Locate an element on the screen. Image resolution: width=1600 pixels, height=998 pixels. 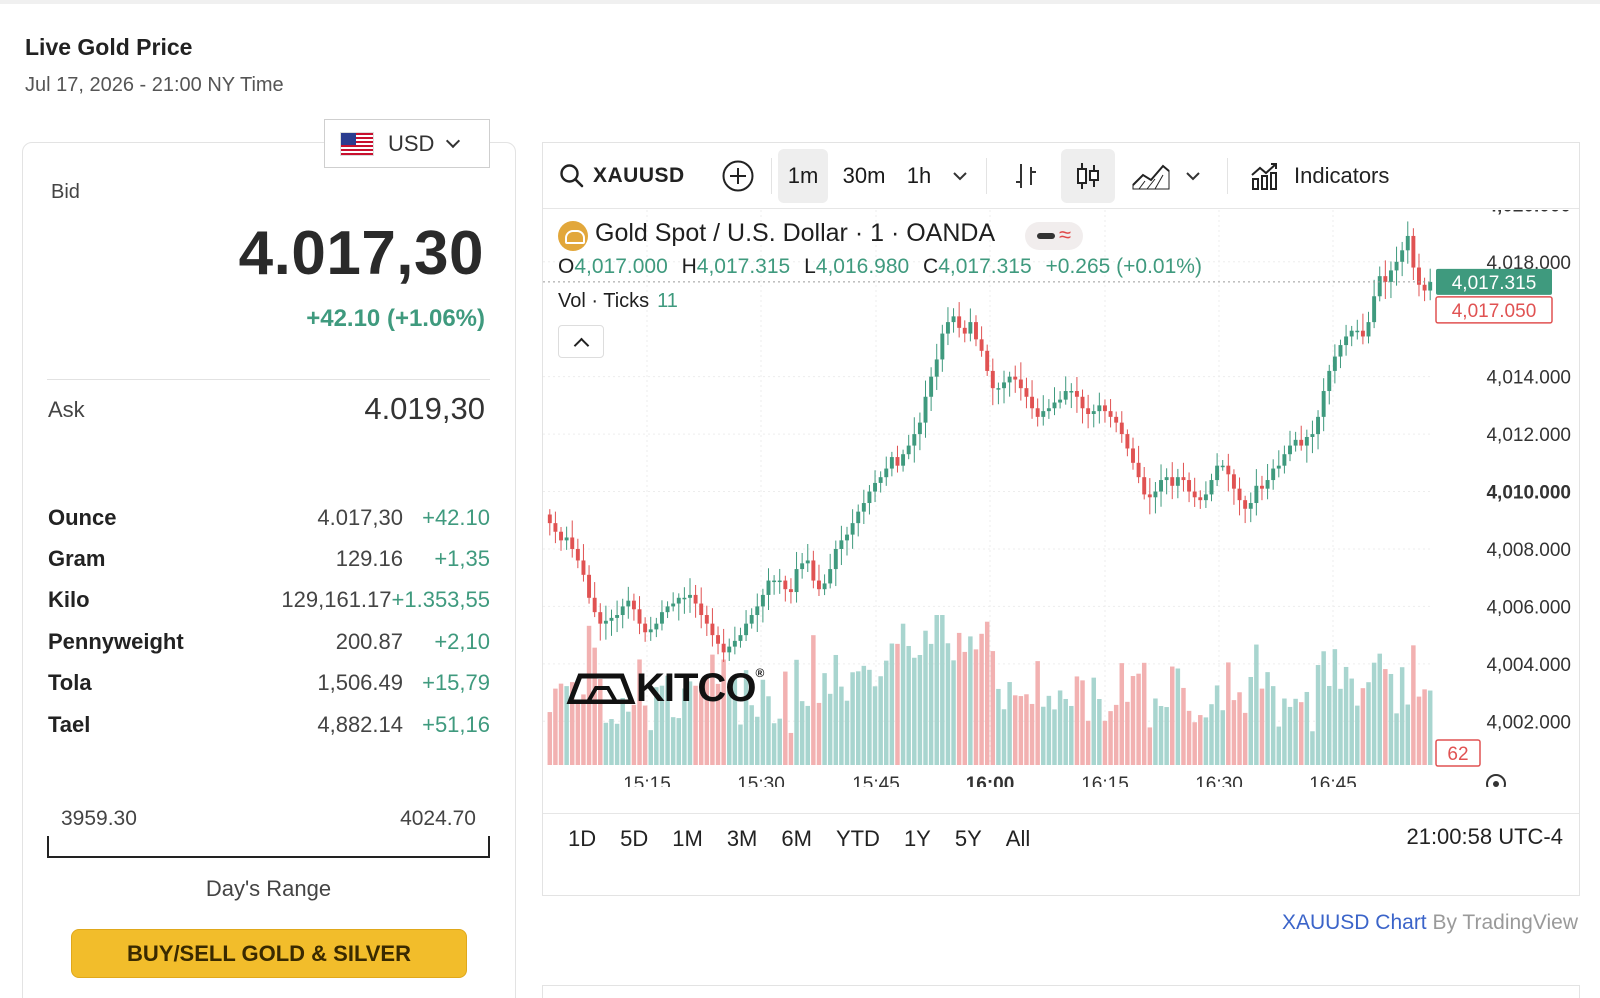
chart-type-dropdown is located at coordinates (1193, 176).